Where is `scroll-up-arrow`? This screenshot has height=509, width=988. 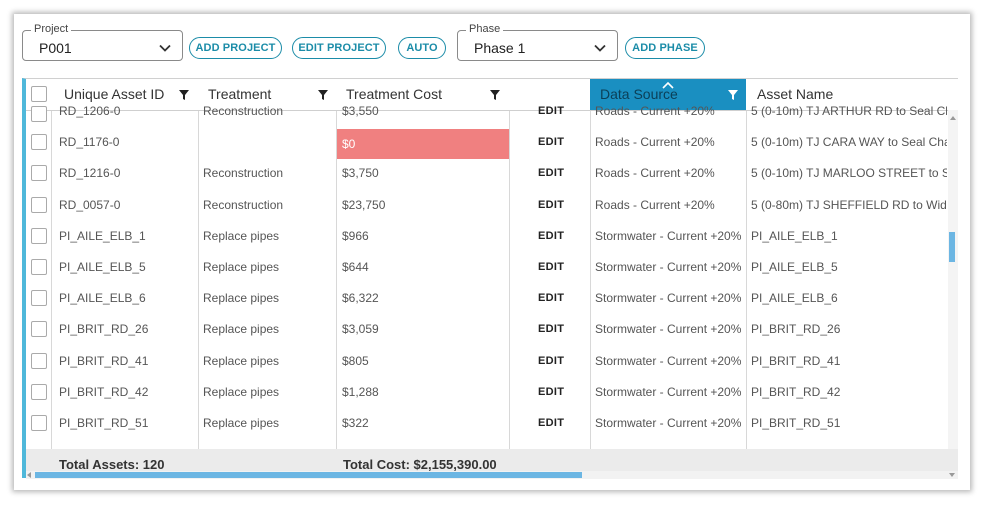
scroll-up-arrow is located at coordinates (953, 118).